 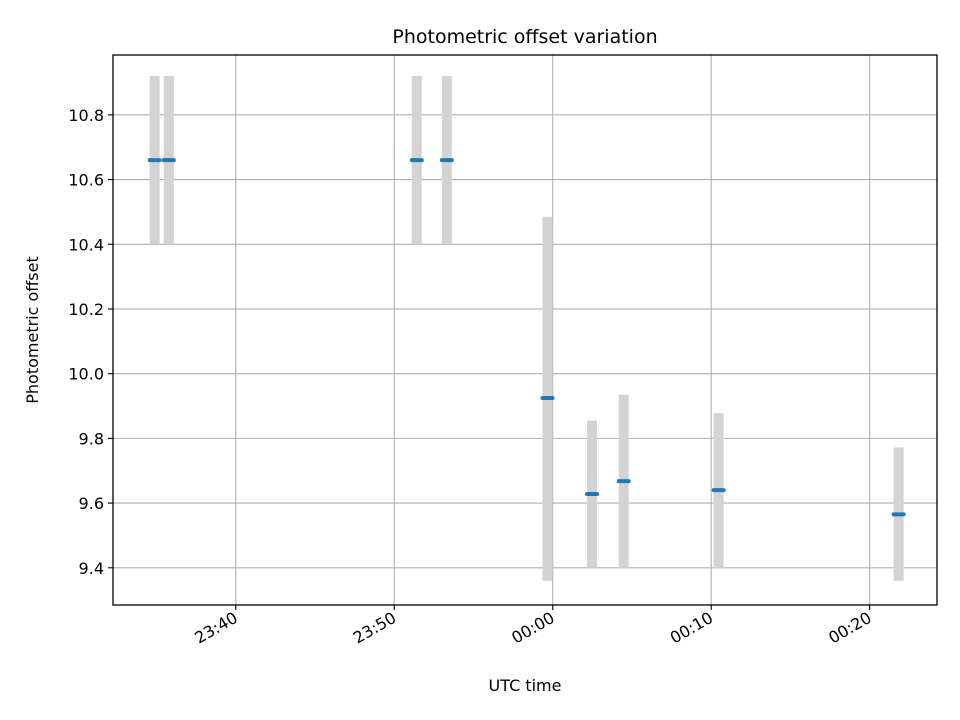 I want to click on y-tick-label: 9.8, so click(x=91, y=438).